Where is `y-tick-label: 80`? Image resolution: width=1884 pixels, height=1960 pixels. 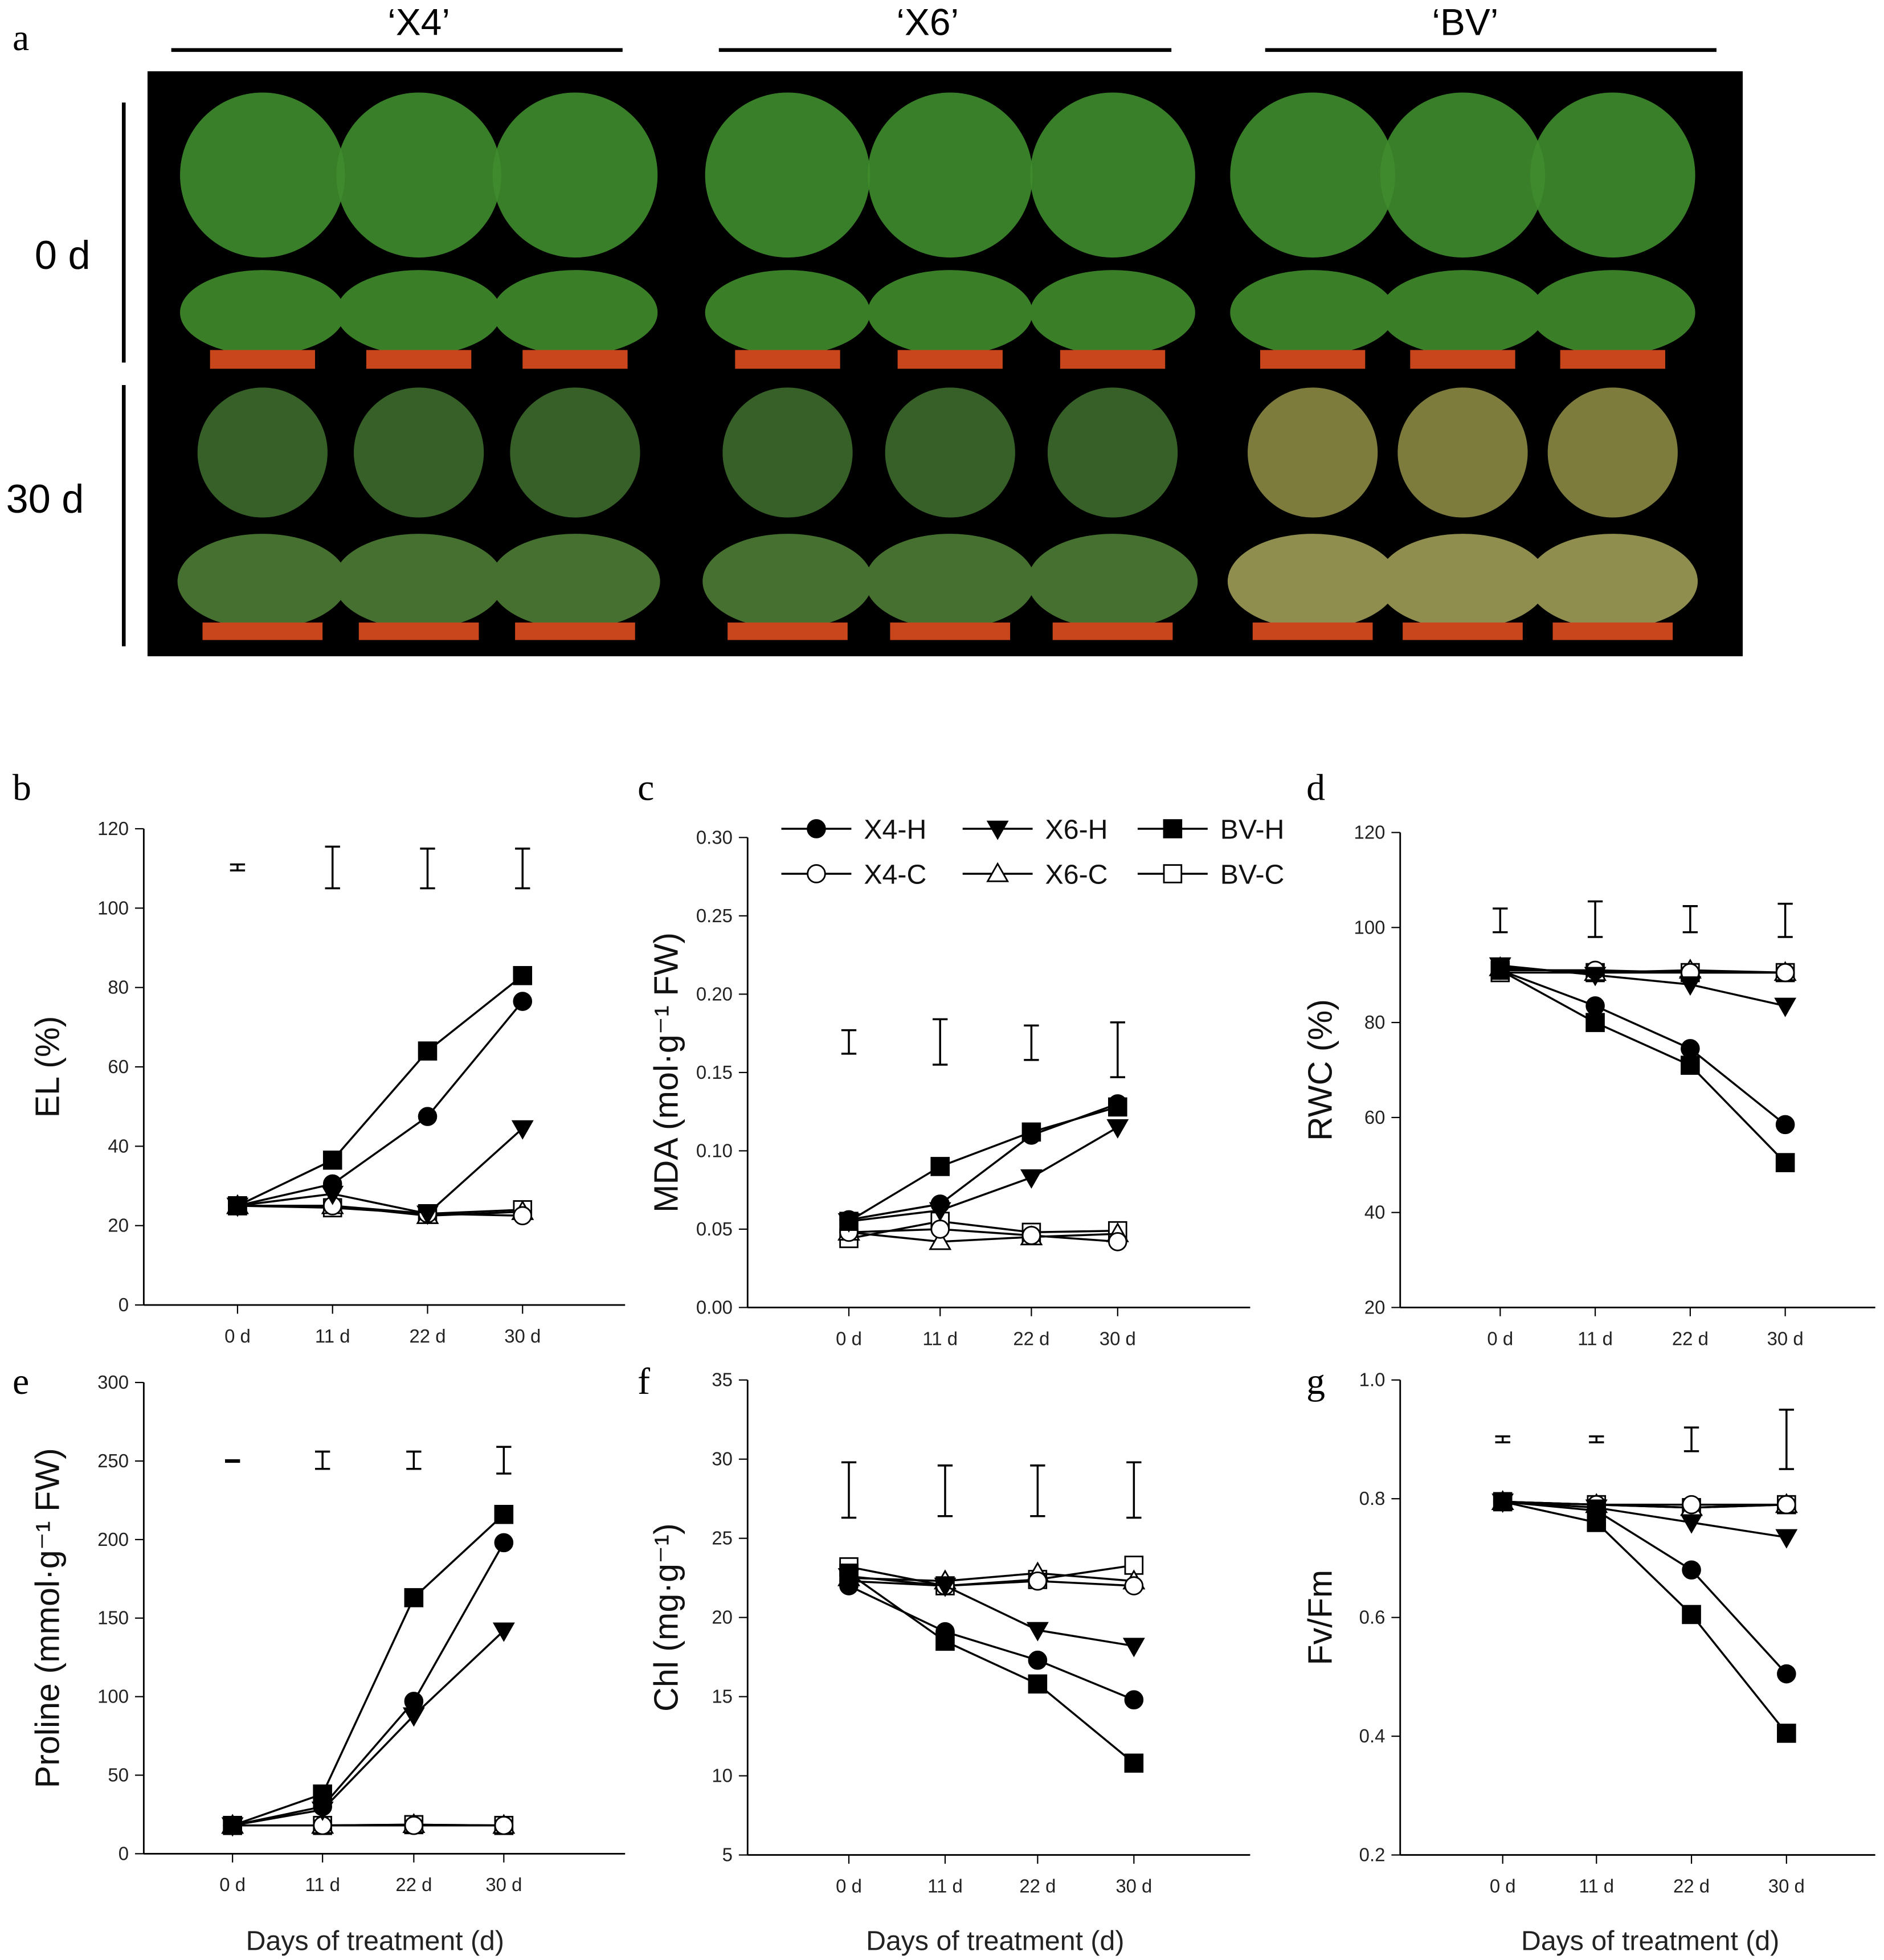
y-tick-label: 80 is located at coordinates (118, 987).